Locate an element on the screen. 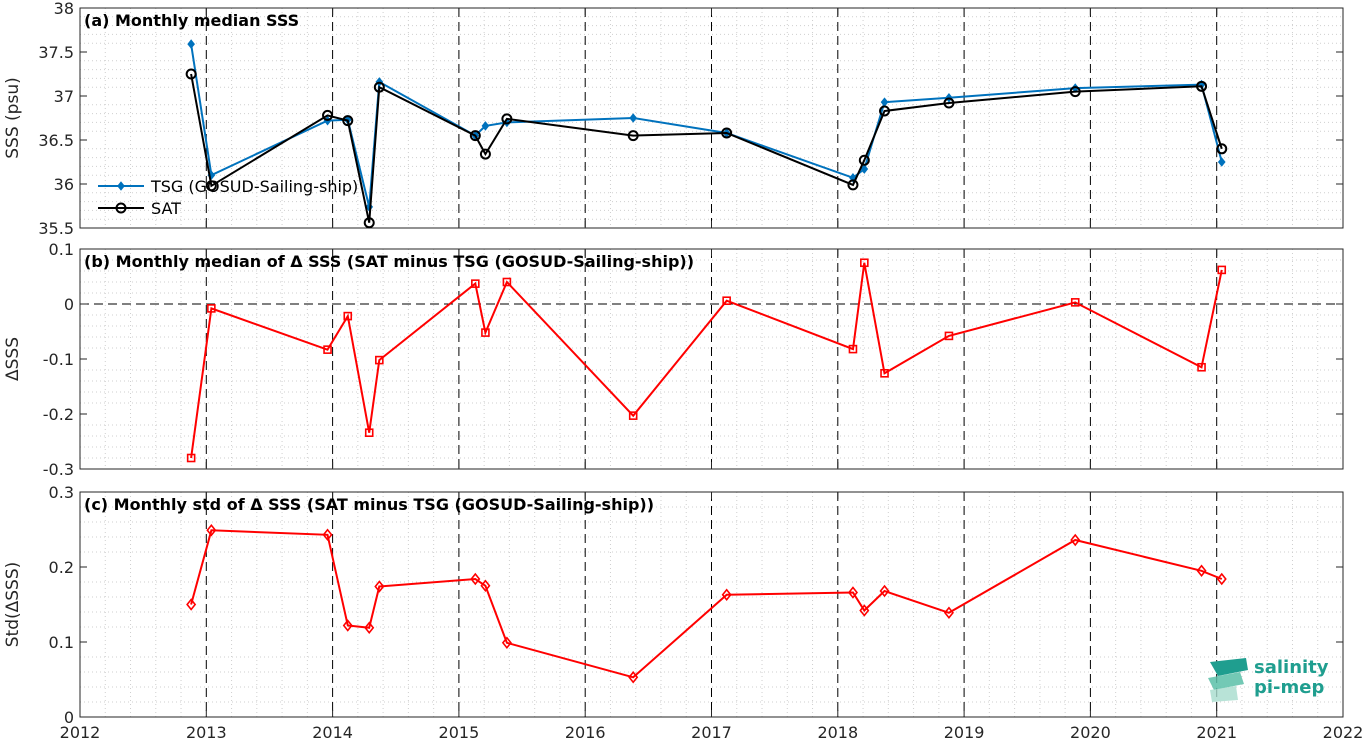  x-tick-label: 2013 is located at coordinates (206, 732).